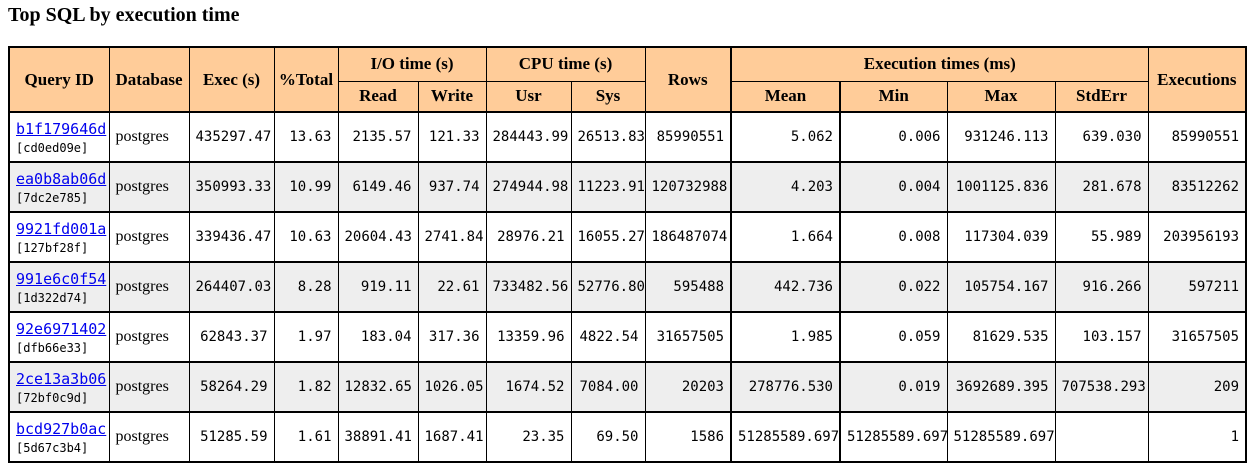 The width and height of the screenshot is (1259, 465). I want to click on cell-io-read: 919.11, so click(378, 287).